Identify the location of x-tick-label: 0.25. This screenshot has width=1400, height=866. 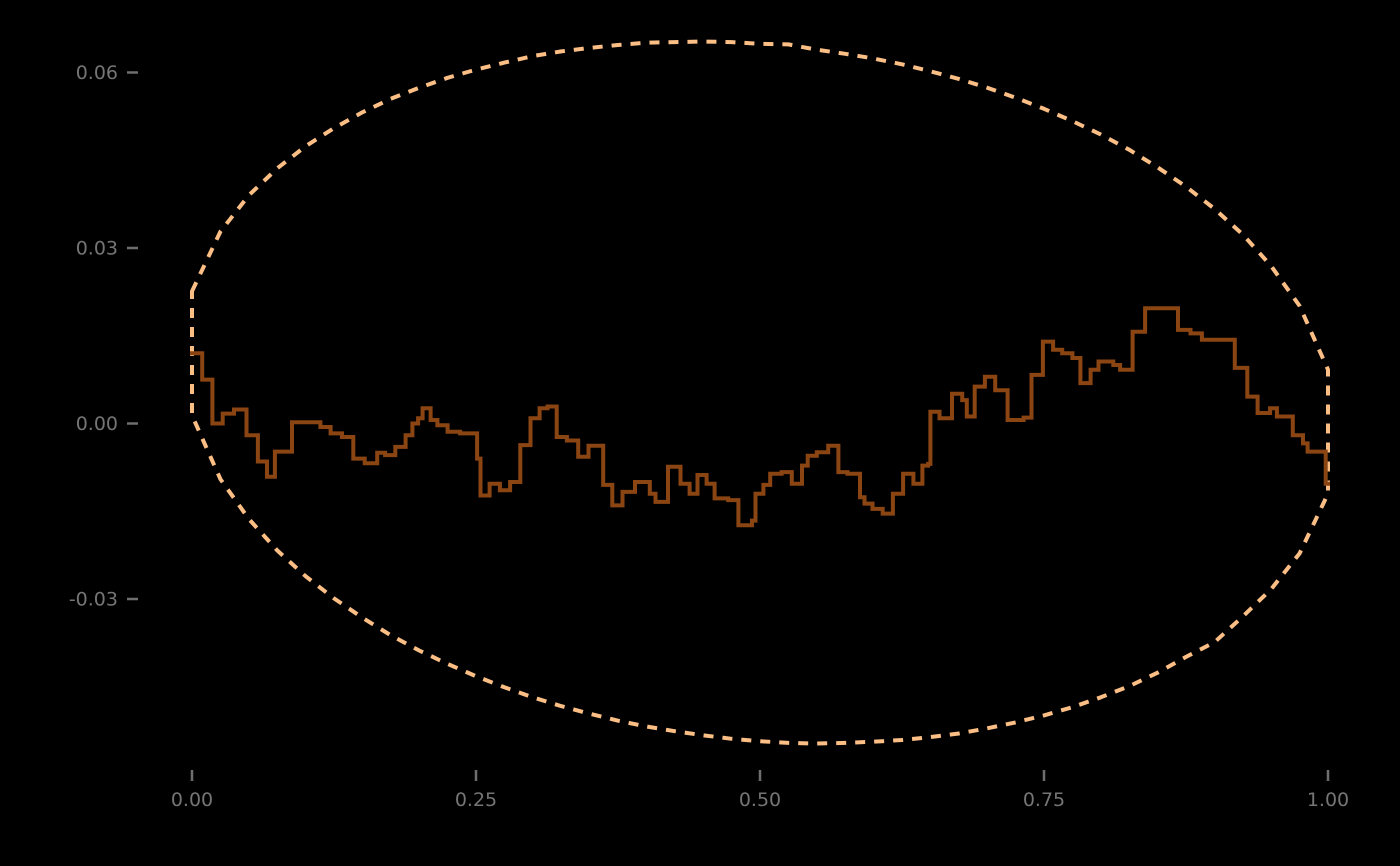
(476, 800).